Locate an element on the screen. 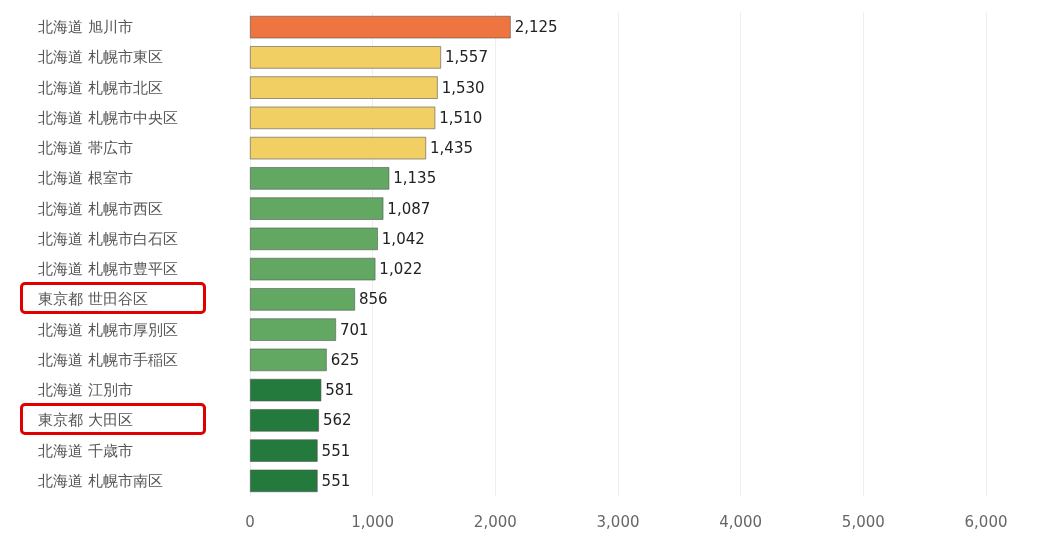 The width and height of the screenshot is (1050, 544). y-tick-label: 北海道 札幌市西区 is located at coordinates (100, 208).